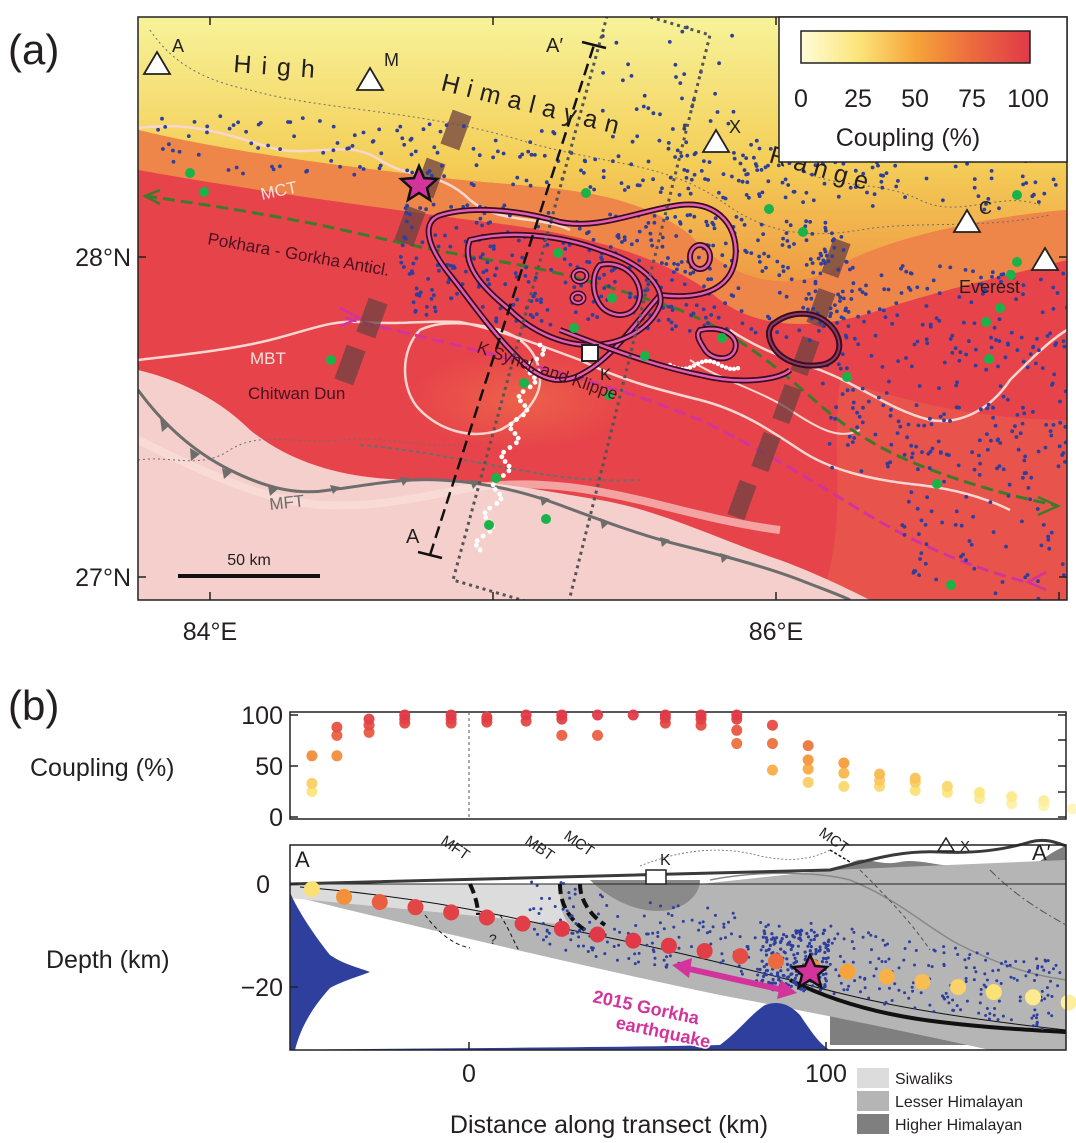 This screenshot has height=1143, width=1076. I want to click on xtick-100: 100, so click(826, 1074).